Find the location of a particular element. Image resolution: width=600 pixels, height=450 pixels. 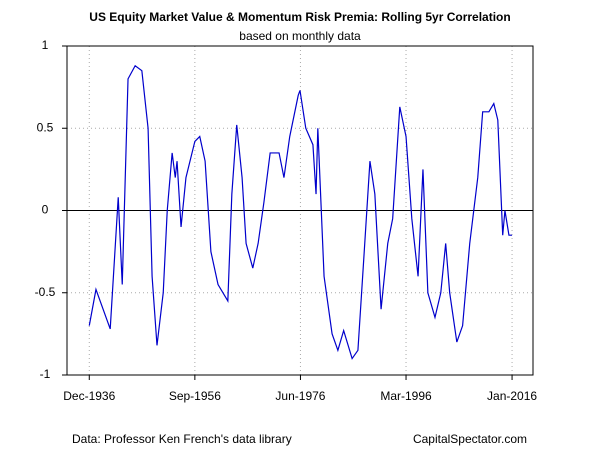

x-tick-label: Sep-1956 is located at coordinates (195, 396).